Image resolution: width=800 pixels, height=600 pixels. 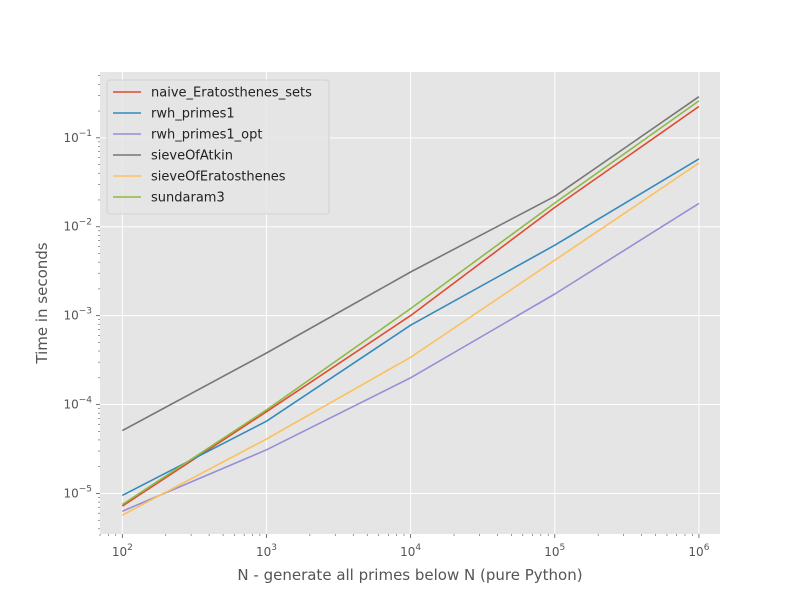 What do you see at coordinates (554, 551) in the screenshot?
I see `x-tick-label: 10⁵` at bounding box center [554, 551].